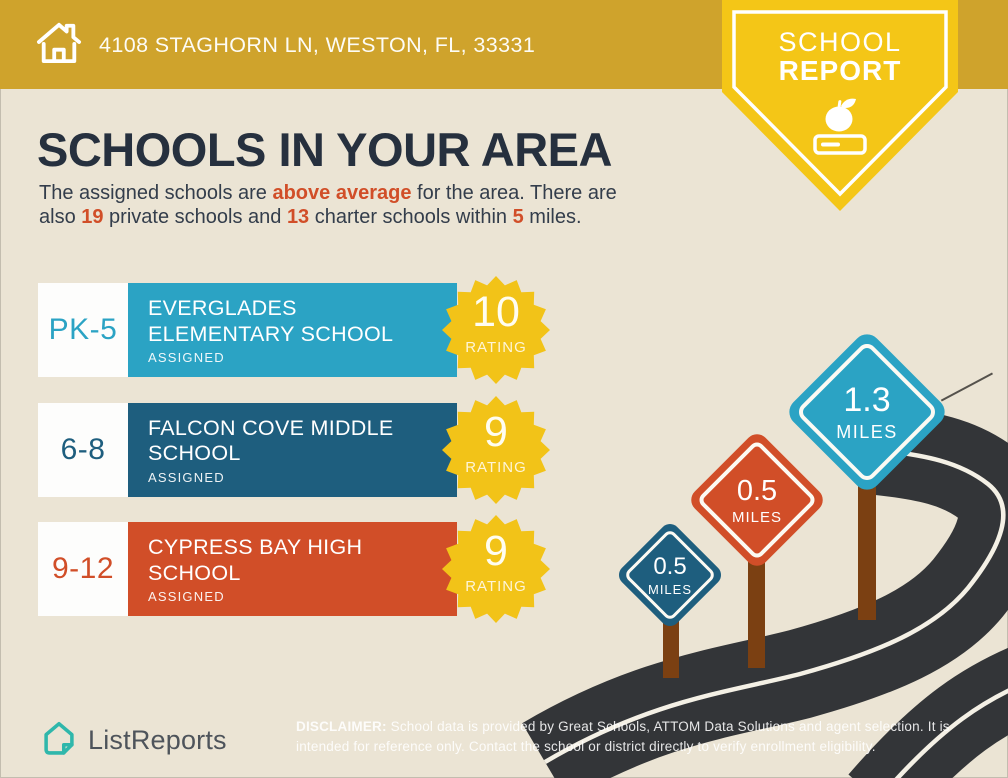  Describe the element at coordinates (496, 312) in the screenshot. I see `rating-value: 10` at that location.